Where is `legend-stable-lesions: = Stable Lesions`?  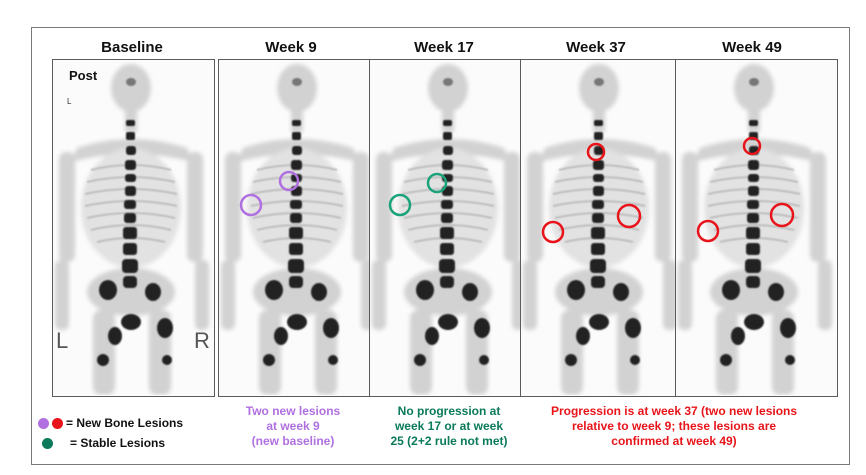 legend-stable-lesions: = Stable Lesions is located at coordinates (101, 443).